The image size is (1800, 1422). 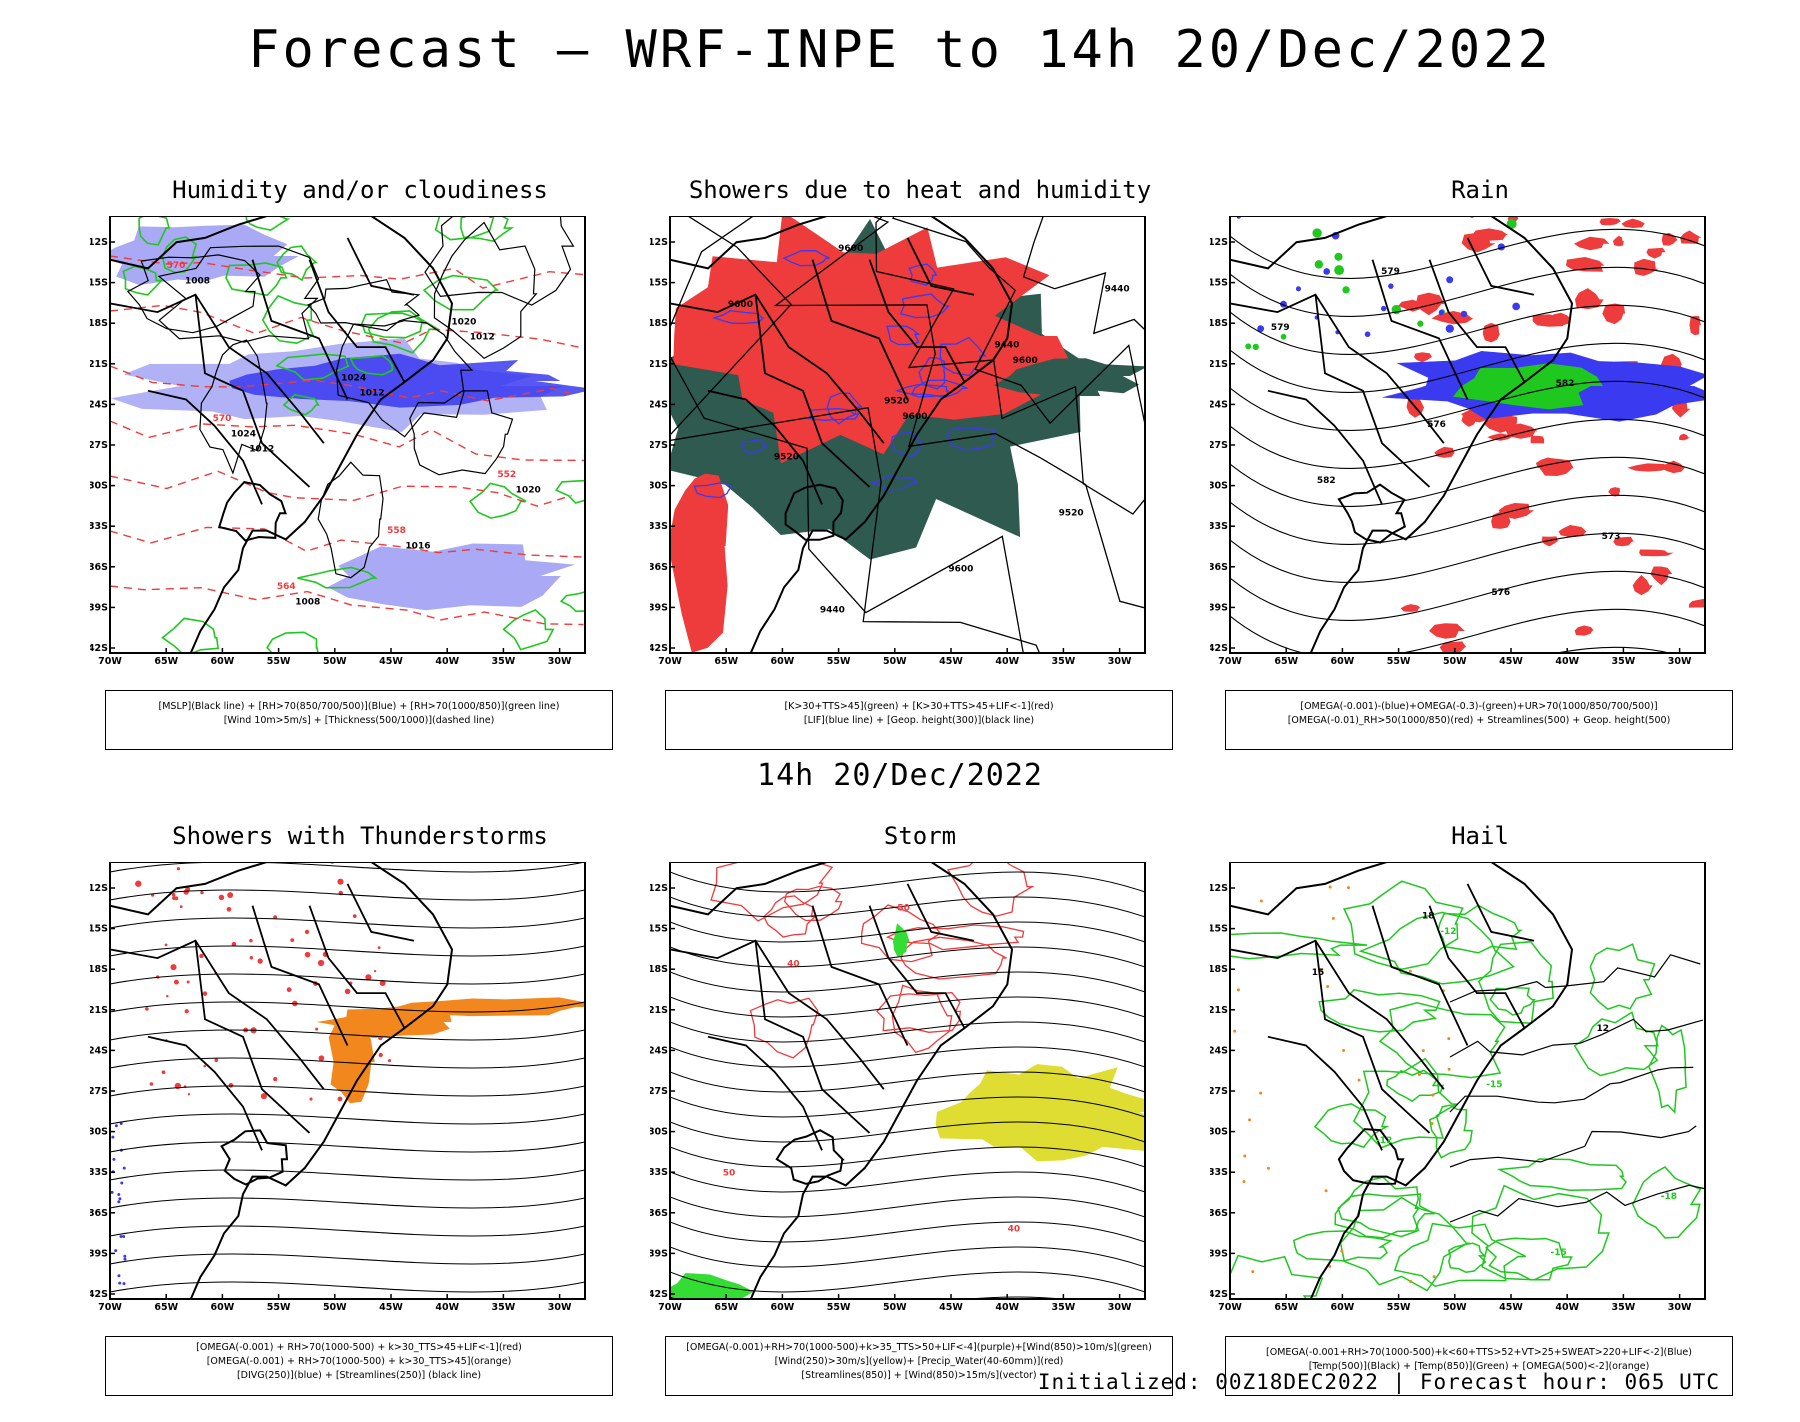 I want to click on lat-label: 27S, so click(x=659, y=1091).